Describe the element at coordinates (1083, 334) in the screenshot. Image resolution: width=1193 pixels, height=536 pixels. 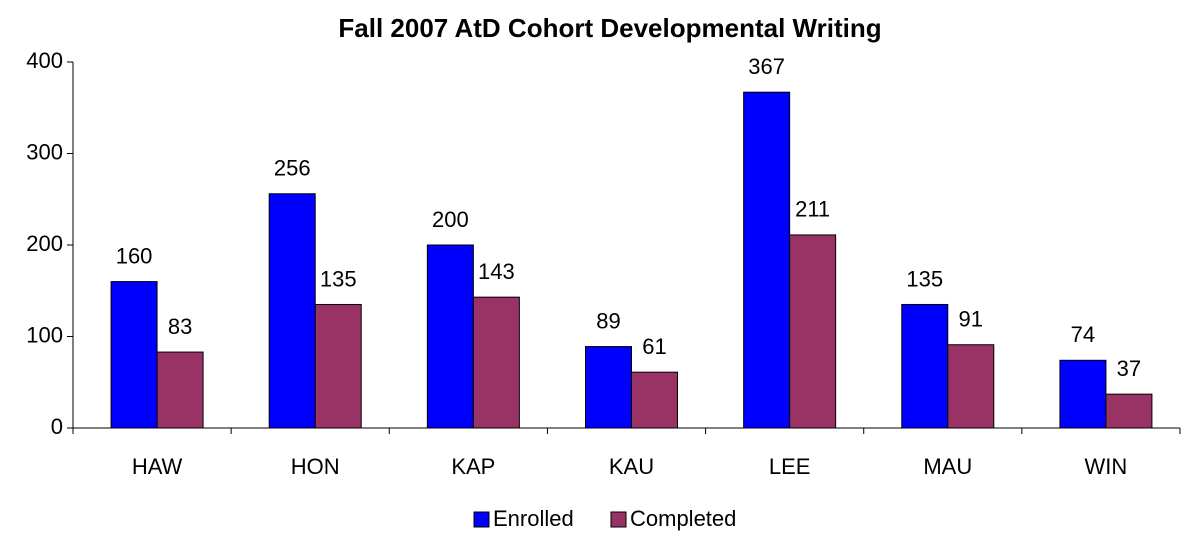
I see `data-label: 74` at that location.